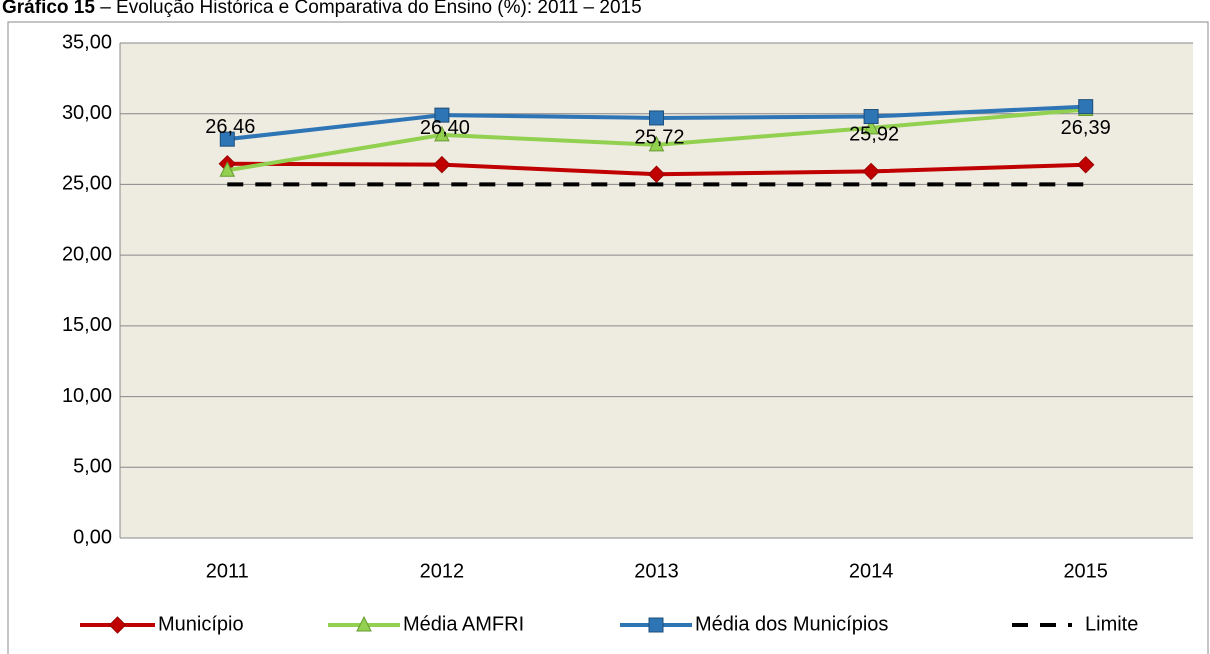 The width and height of the screenshot is (1210, 654). I want to click on x-tick-label: 2014, so click(871, 571).